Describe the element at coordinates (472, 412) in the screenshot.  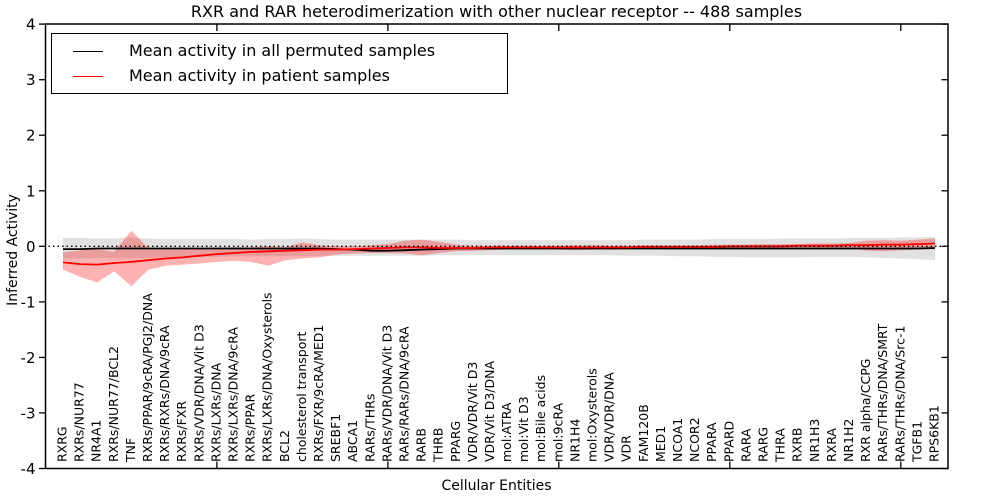
I see `x-category-label: VDR/VDR/Vit D3` at that location.